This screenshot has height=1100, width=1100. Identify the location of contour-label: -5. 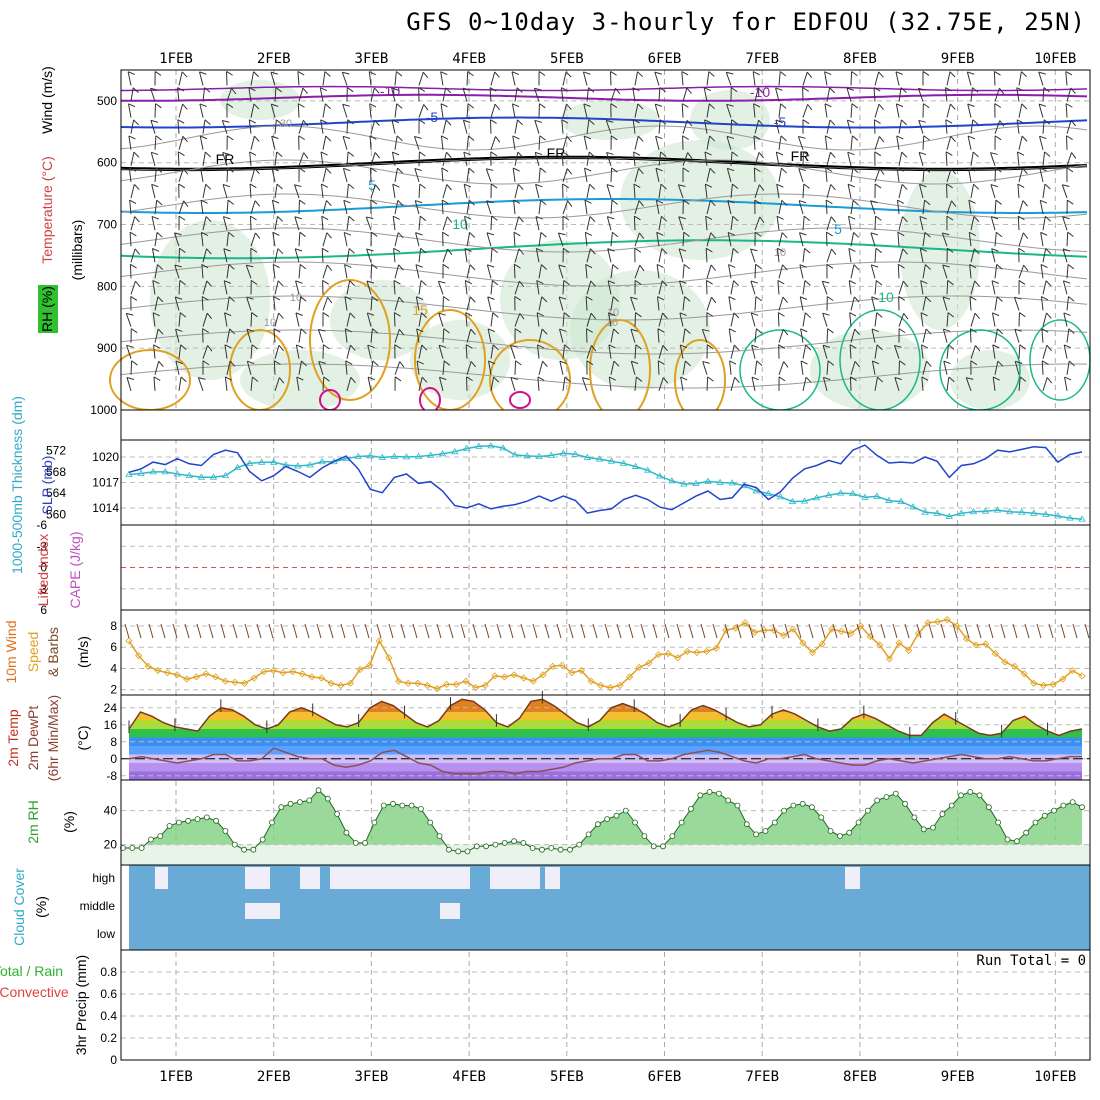
(432, 117).